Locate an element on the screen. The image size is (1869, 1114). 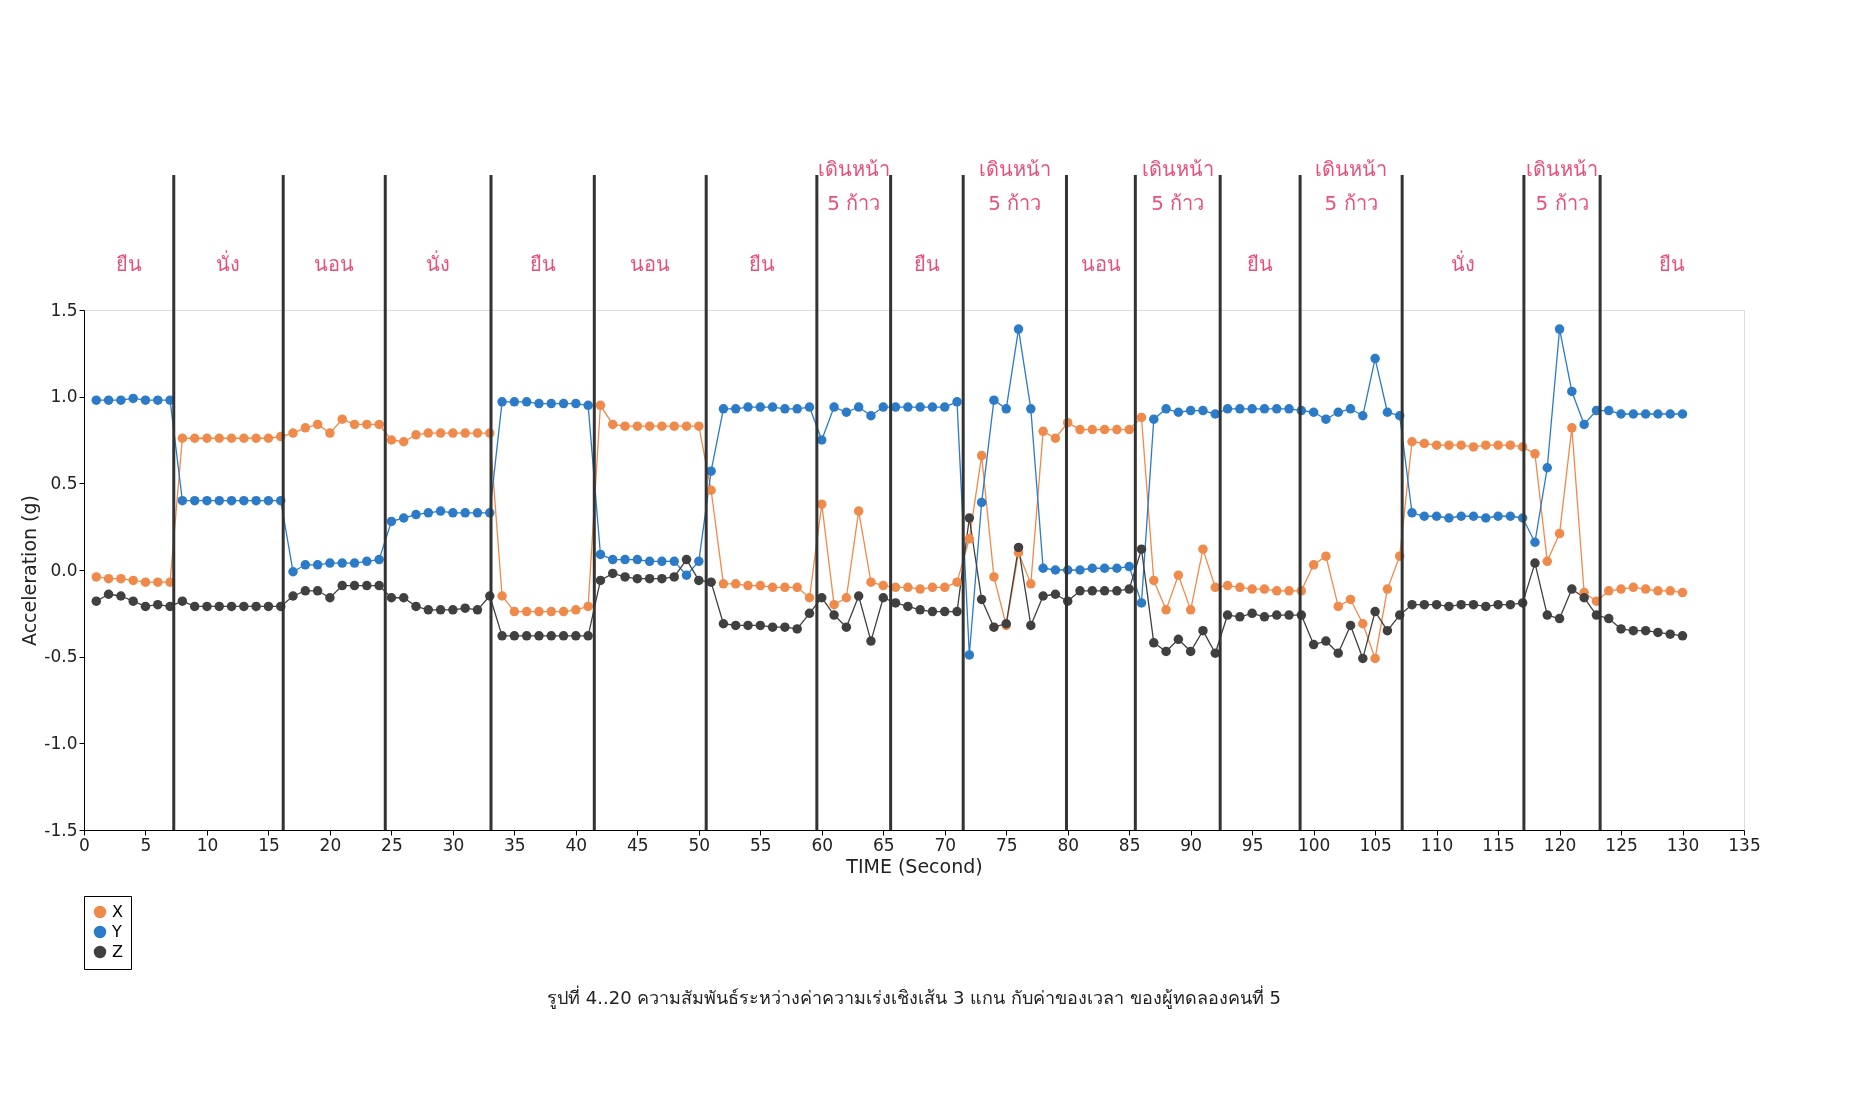
legend-label: X is located at coordinates (117, 911).